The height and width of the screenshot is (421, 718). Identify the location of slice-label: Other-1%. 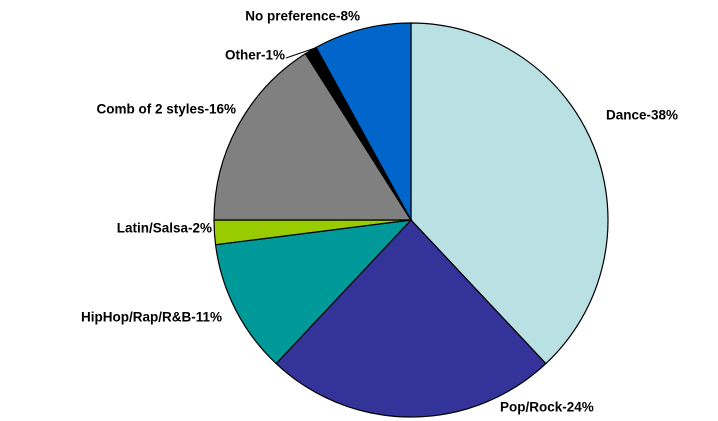
(255, 55).